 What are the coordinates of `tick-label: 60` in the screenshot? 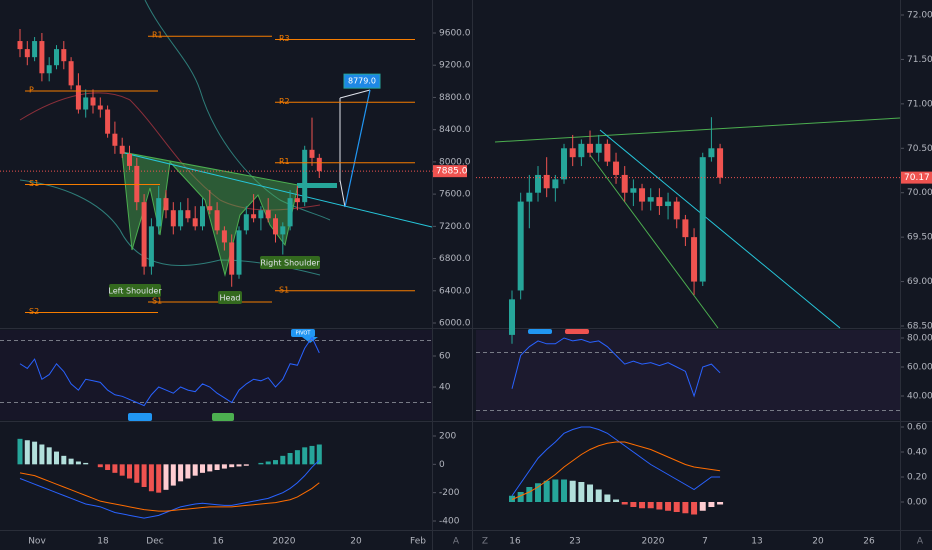 It's located at (445, 357).